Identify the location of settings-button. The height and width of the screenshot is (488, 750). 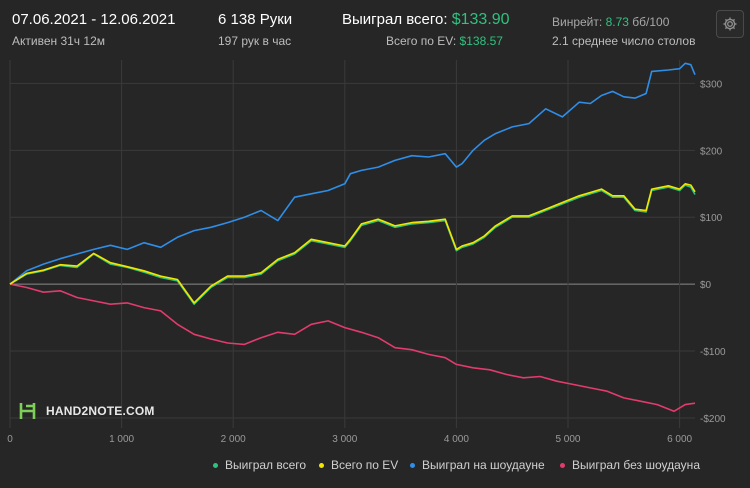
(730, 24).